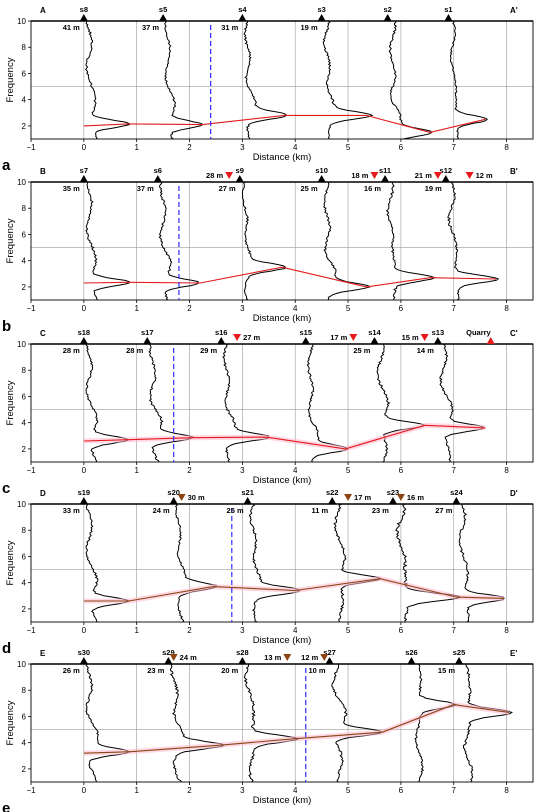 Image resolution: width=550 pixels, height=812 pixels. I want to click on profile-start-label: C, so click(43, 333).